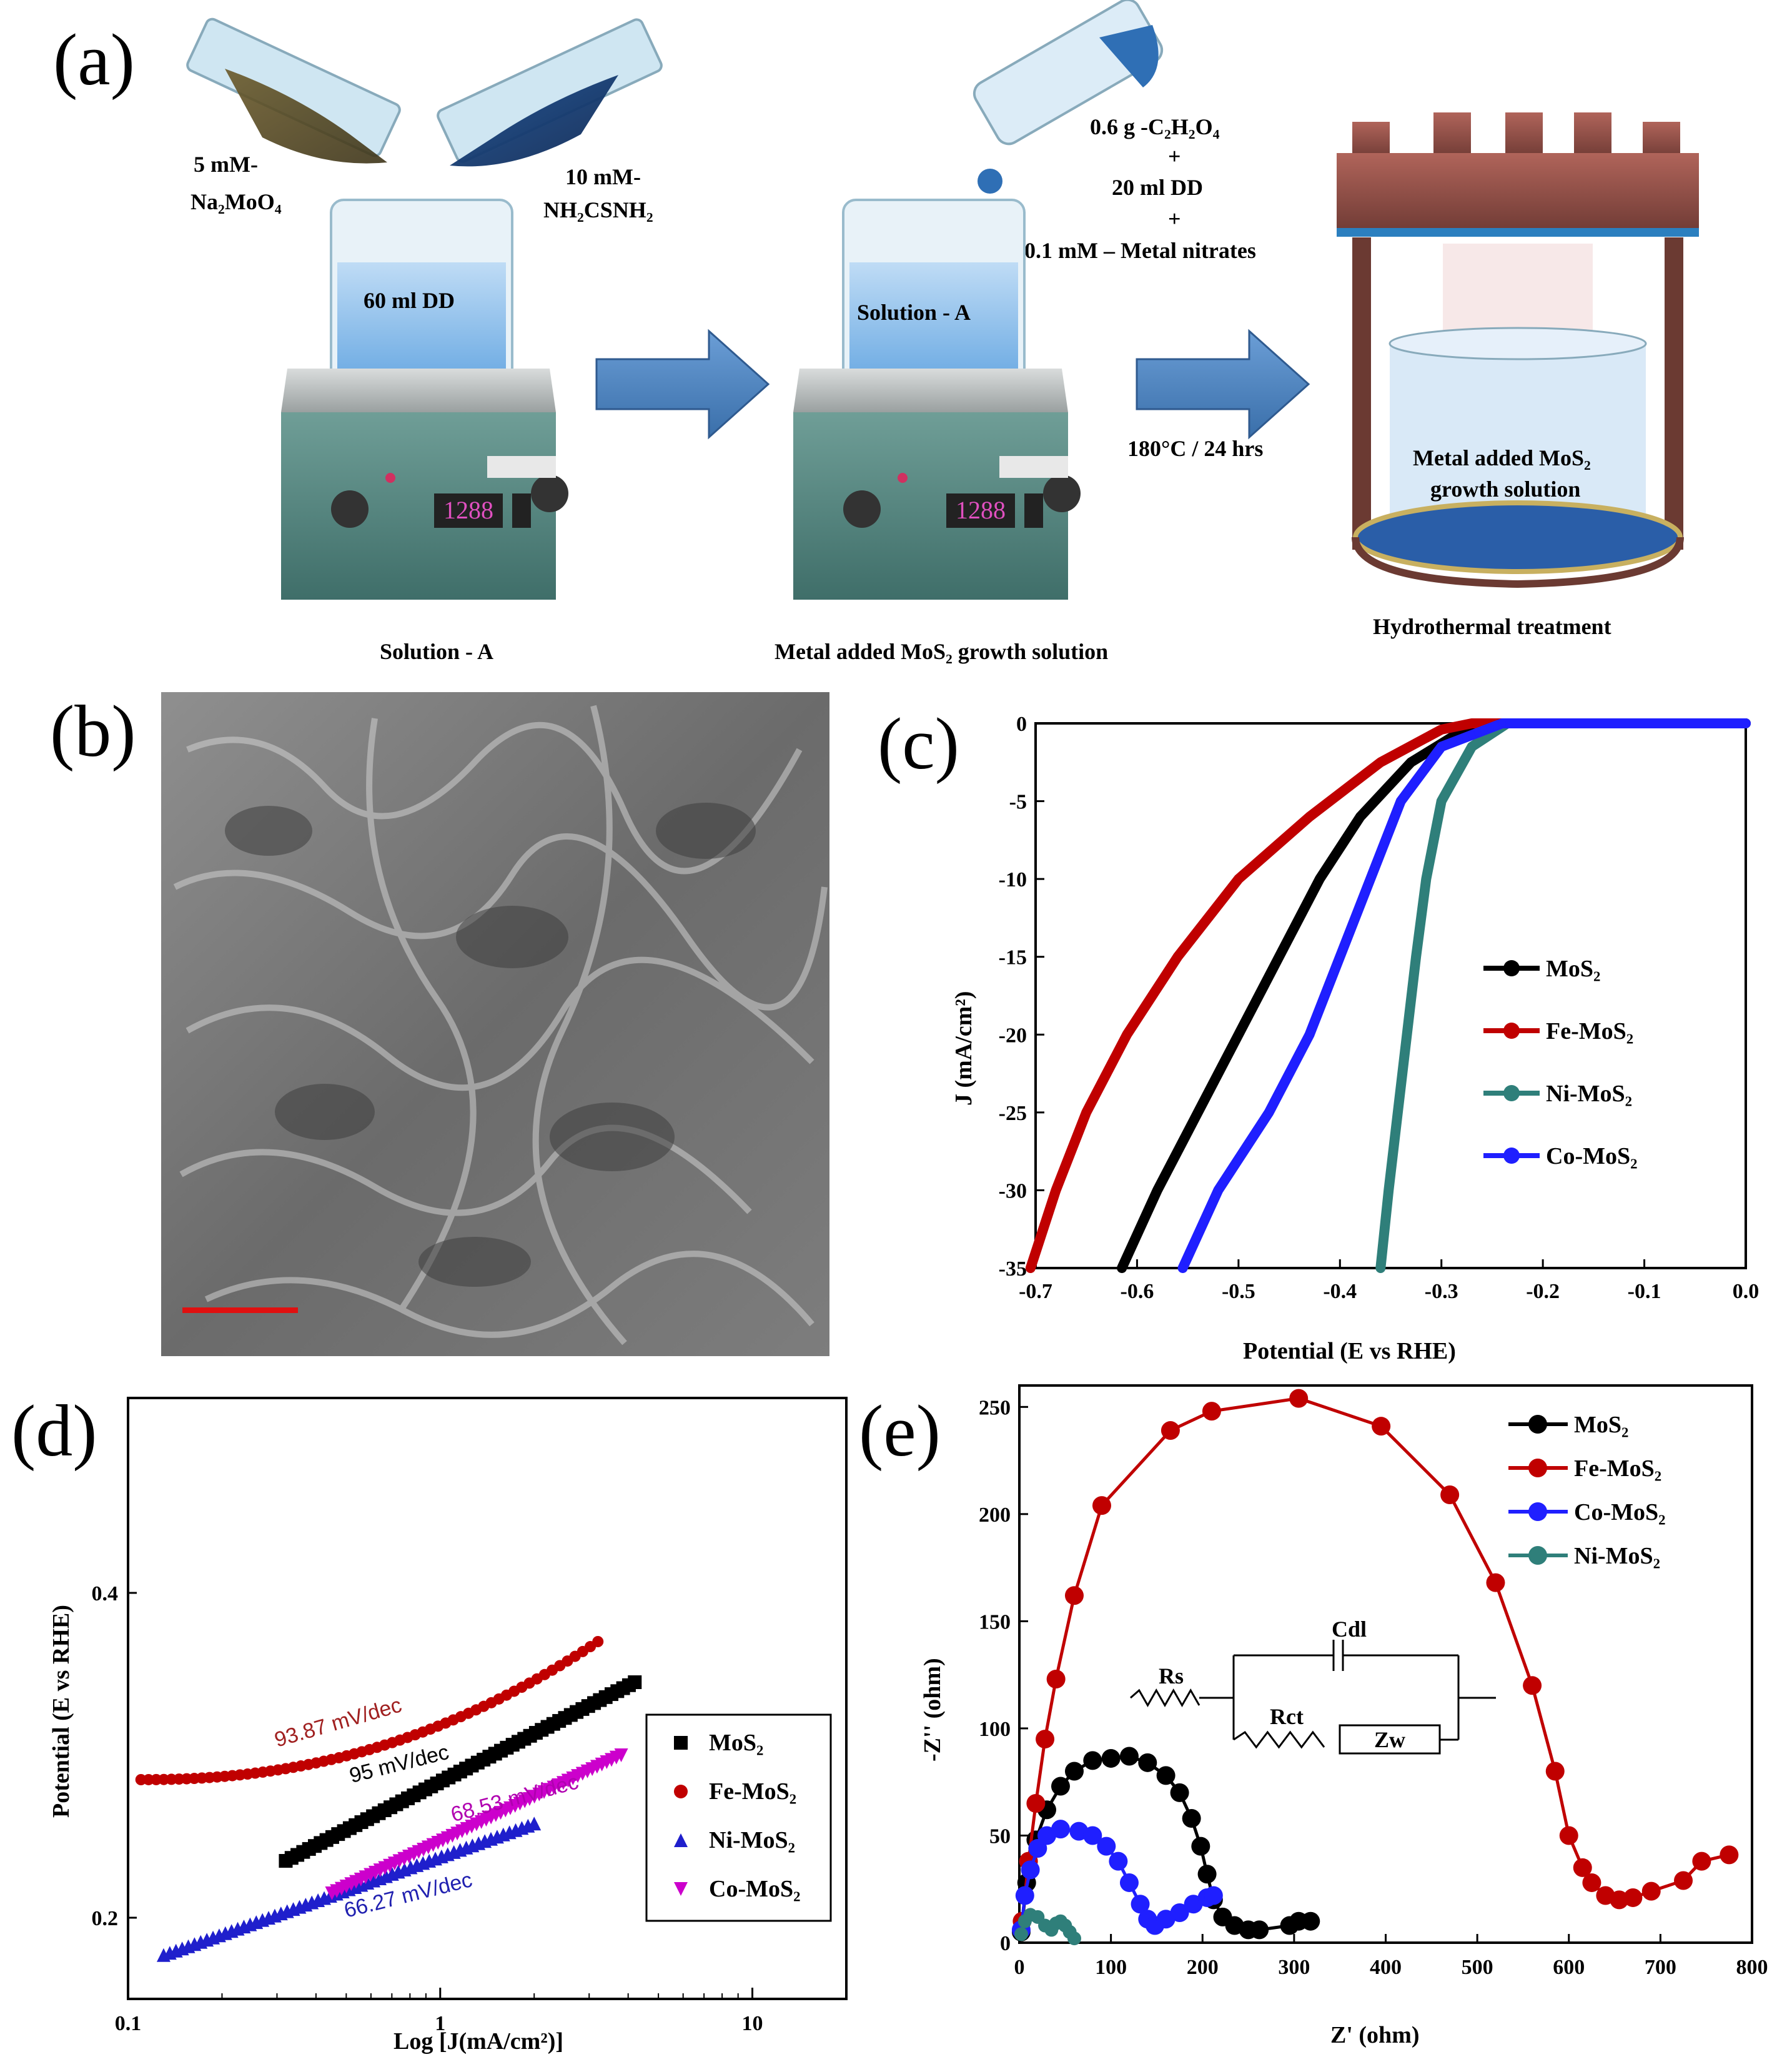 Image resolution: width=1782 pixels, height=2072 pixels. I want to click on y-tick-label: 0, so click(1005, 1943).